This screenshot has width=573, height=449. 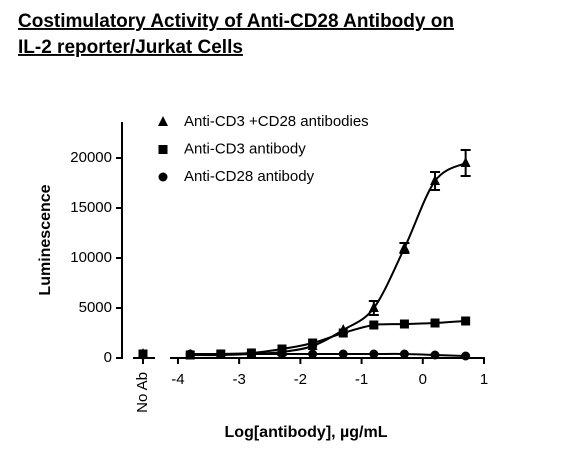 I want to click on x-tick-label: 0, so click(x=423, y=379).